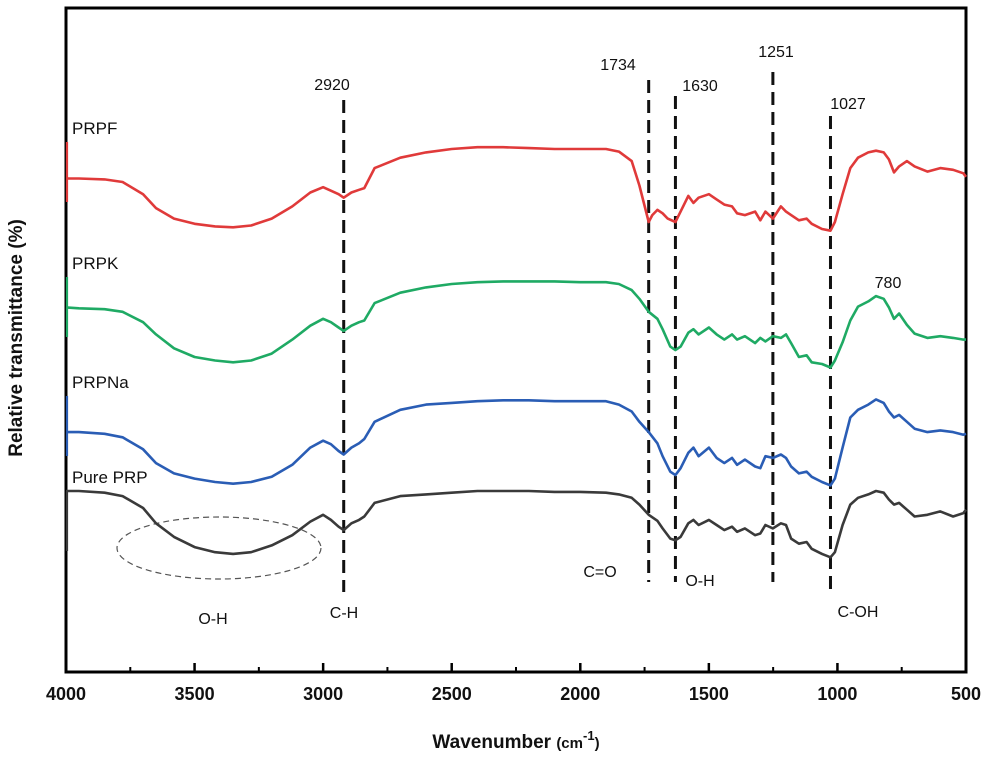 The image size is (991, 760). What do you see at coordinates (100, 382) in the screenshot?
I see `series-label: PRPNa` at bounding box center [100, 382].